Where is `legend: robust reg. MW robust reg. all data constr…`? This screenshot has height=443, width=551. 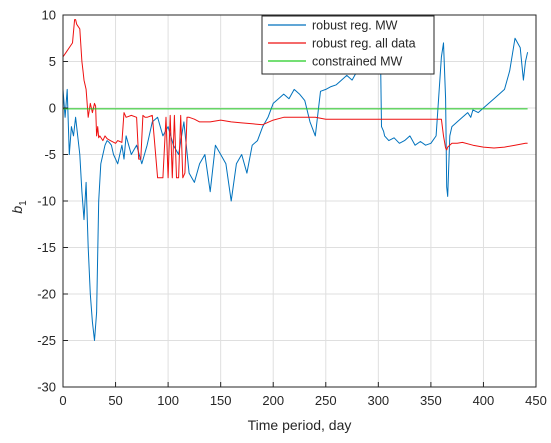 legend: robust reg. MW robust reg. all data constr… is located at coordinates (348, 45).